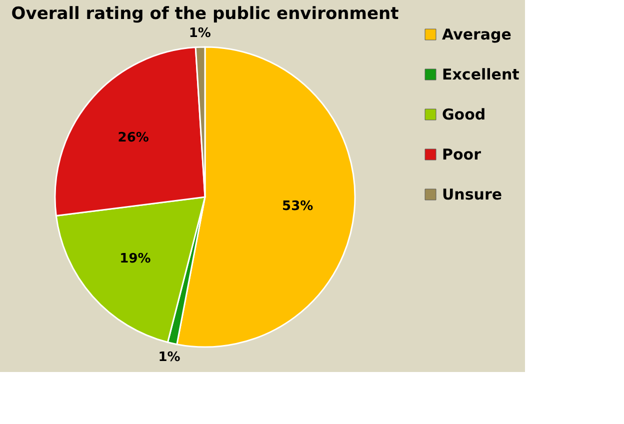 Image resolution: width=624 pixels, height=424 pixels. What do you see at coordinates (464, 115) in the screenshot?
I see `legend-label: Good` at bounding box center [464, 115].